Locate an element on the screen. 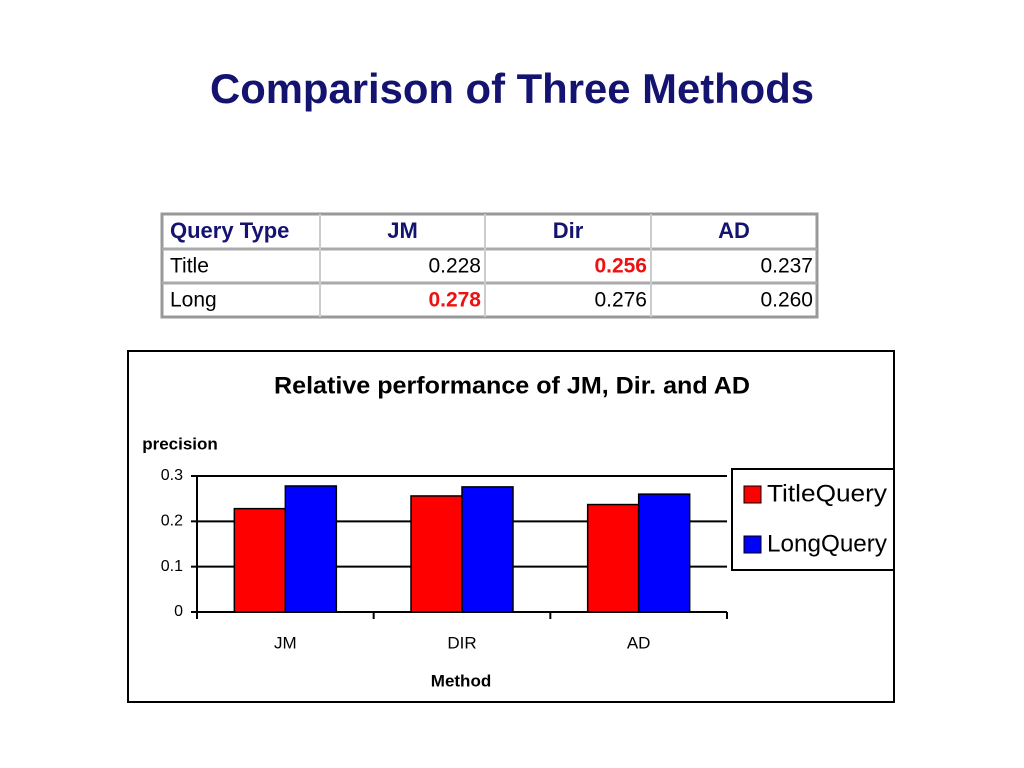  table-cell: 0.228 is located at coordinates (454, 266).